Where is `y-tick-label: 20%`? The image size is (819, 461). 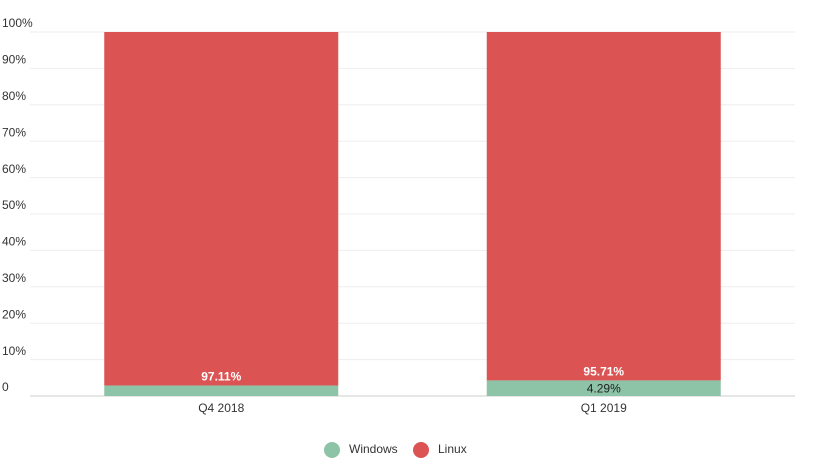
y-tick-label: 20% is located at coordinates (14, 314).